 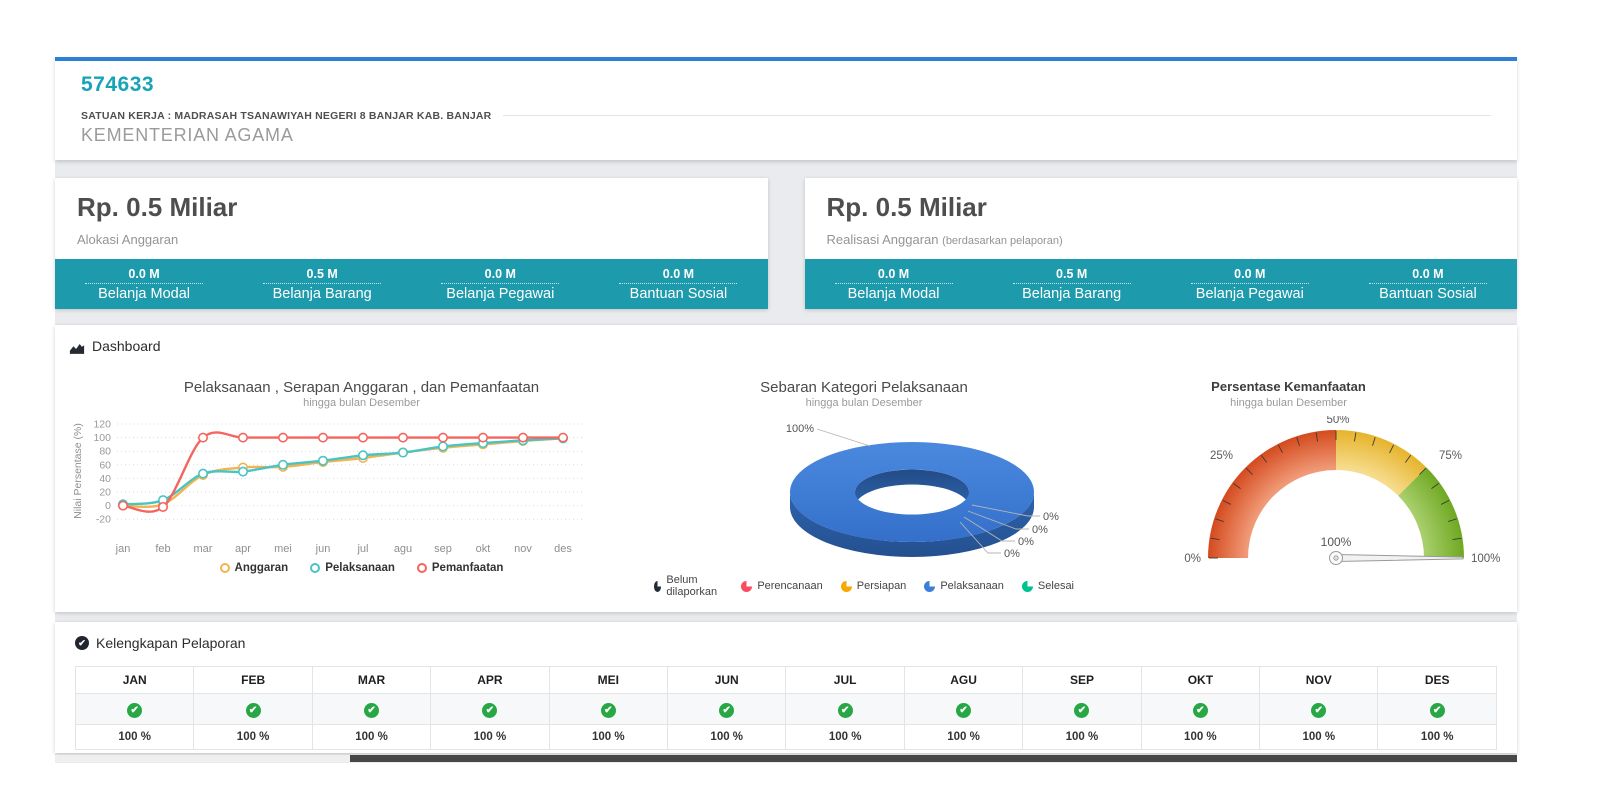 What do you see at coordinates (1250, 287) in the screenshot?
I see `budget-item-belanja-pegawai: 0.0 M Belanja Pegawai` at bounding box center [1250, 287].